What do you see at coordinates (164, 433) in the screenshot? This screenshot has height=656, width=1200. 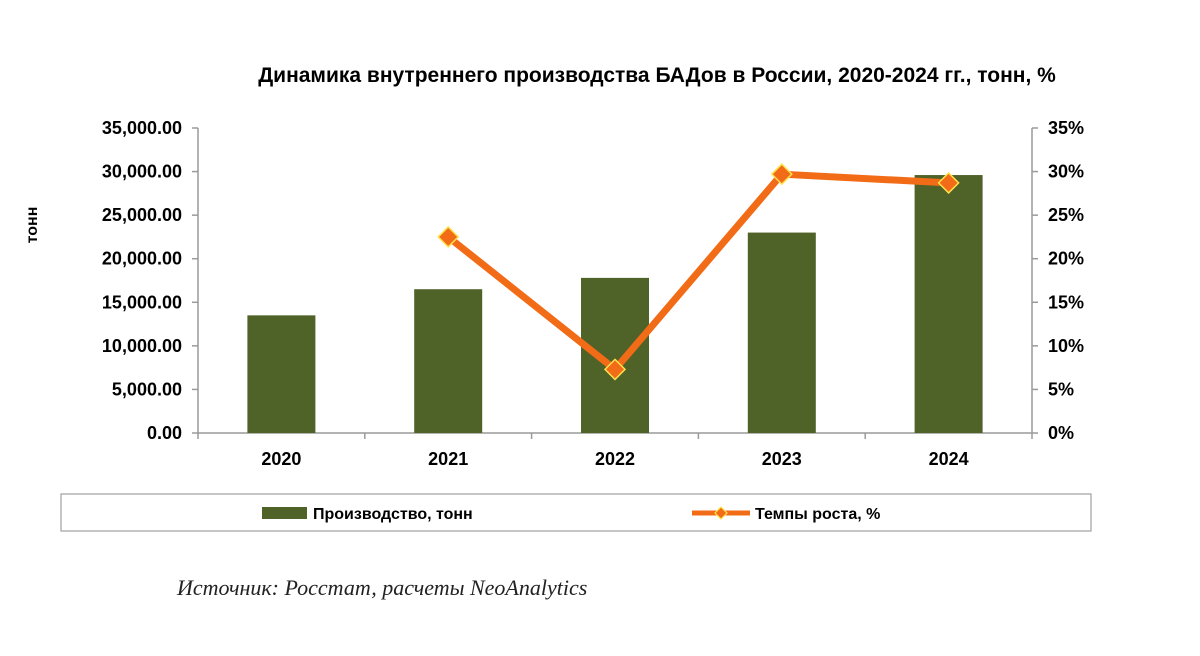 I see `left-tick-label: 0.00` at bounding box center [164, 433].